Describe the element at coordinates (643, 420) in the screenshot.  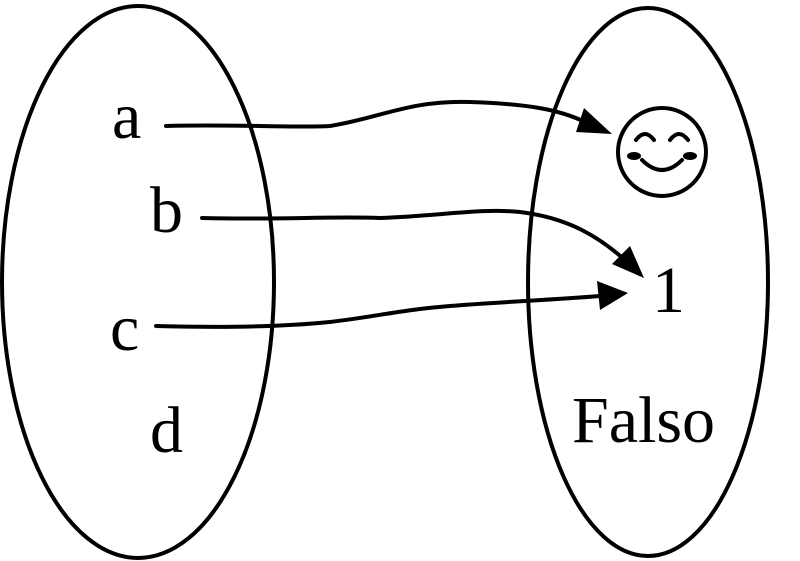
I see `element-falso: Falso` at that location.